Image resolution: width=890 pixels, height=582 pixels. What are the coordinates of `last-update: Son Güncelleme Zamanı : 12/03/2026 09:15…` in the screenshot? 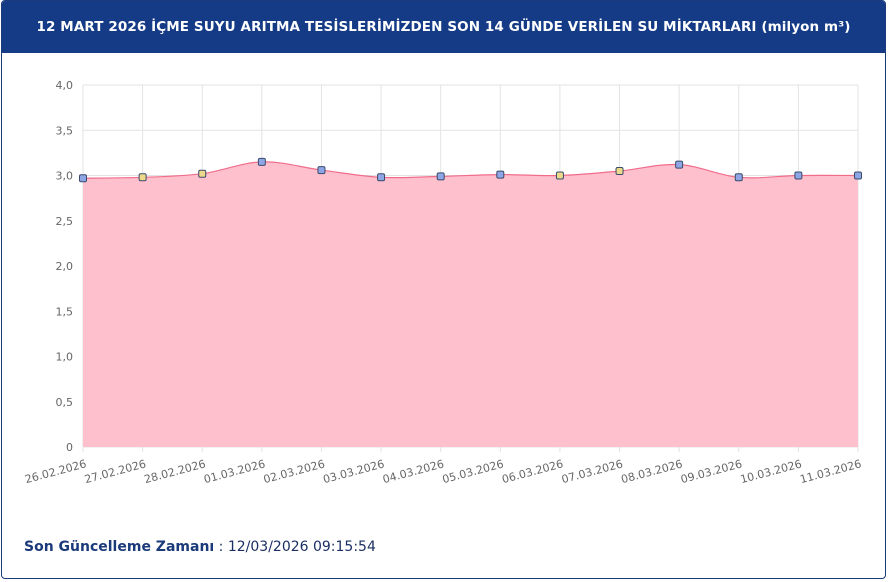 It's located at (200, 547).